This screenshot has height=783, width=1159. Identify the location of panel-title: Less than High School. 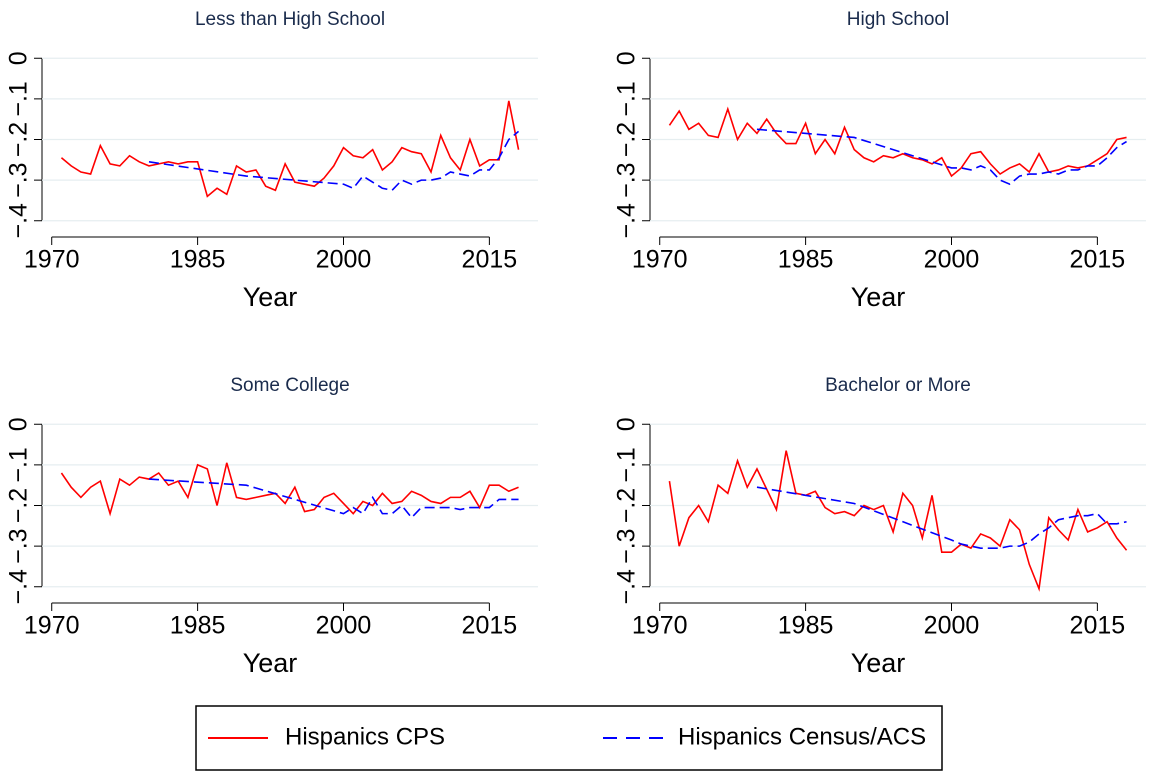
(290, 19).